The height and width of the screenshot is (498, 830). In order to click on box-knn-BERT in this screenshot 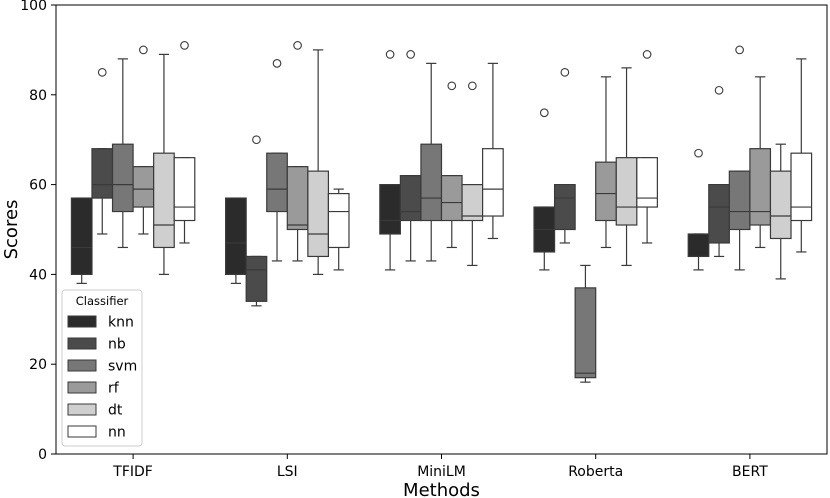, I will do `click(698, 209)`.